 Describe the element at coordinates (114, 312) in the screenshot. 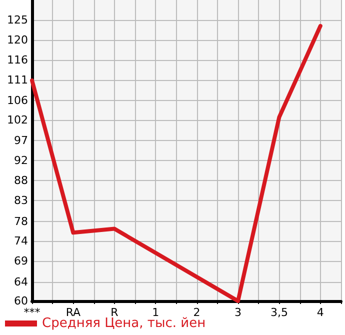

I see `x-tick-label: R` at that location.